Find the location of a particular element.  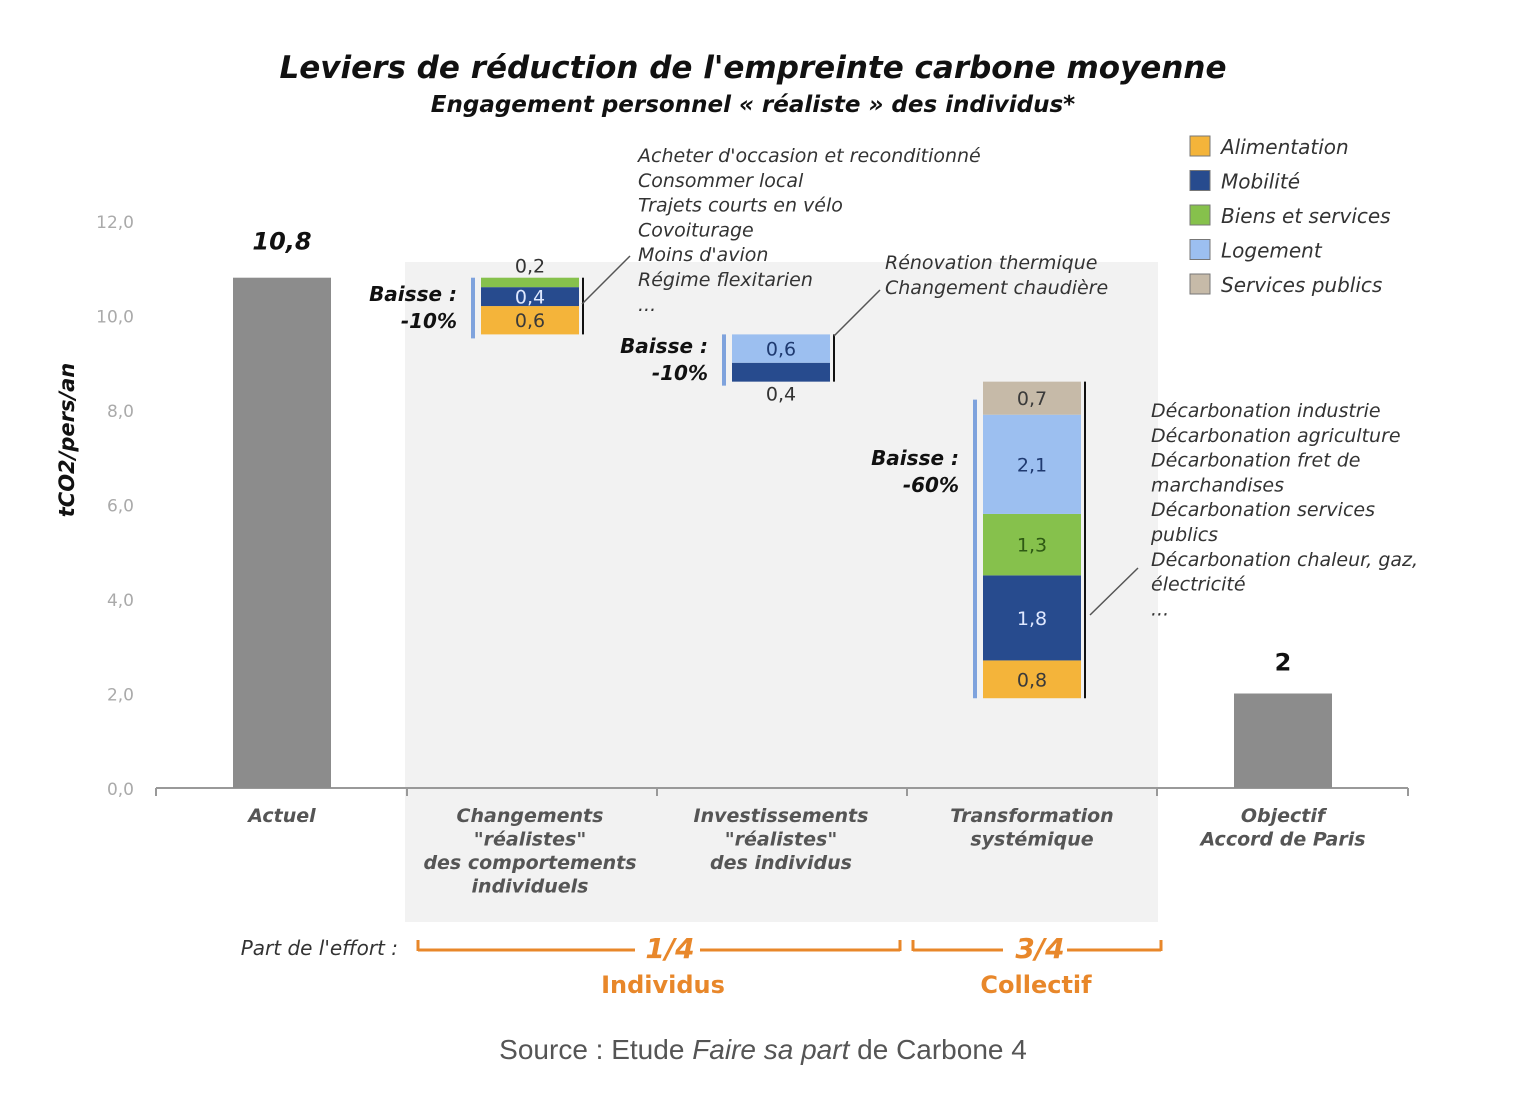

annotation-text: Changement chaudière is located at coordinates (996, 288).